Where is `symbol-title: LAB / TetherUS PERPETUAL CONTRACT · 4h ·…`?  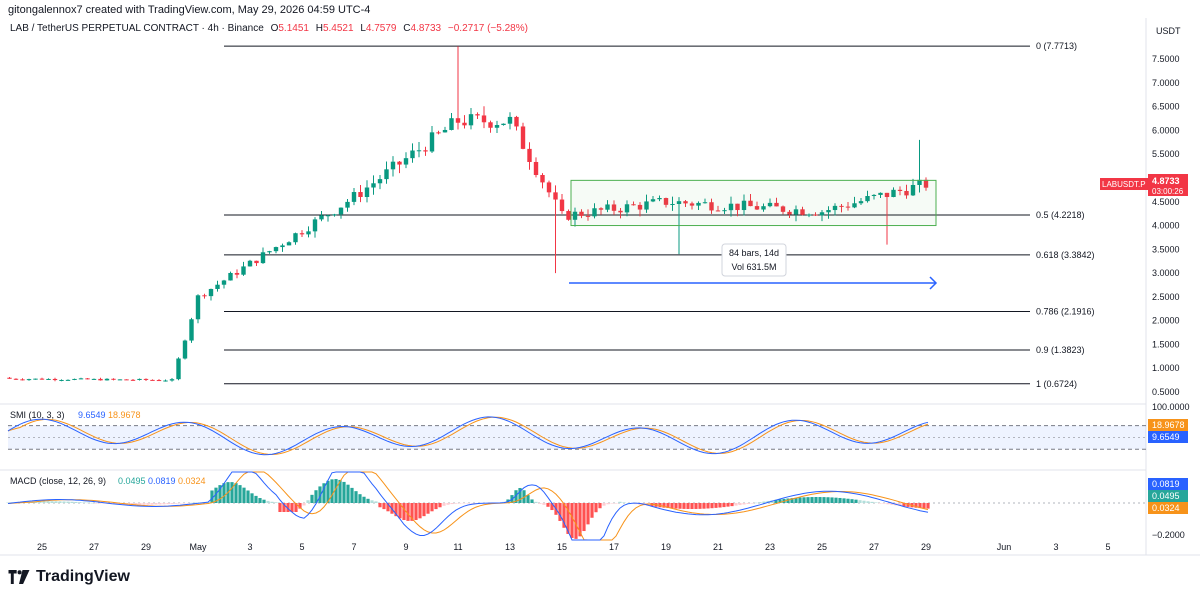
symbol-title: LAB / TetherUS PERPETUAL CONTRACT · 4h ·… is located at coordinates (137, 28).